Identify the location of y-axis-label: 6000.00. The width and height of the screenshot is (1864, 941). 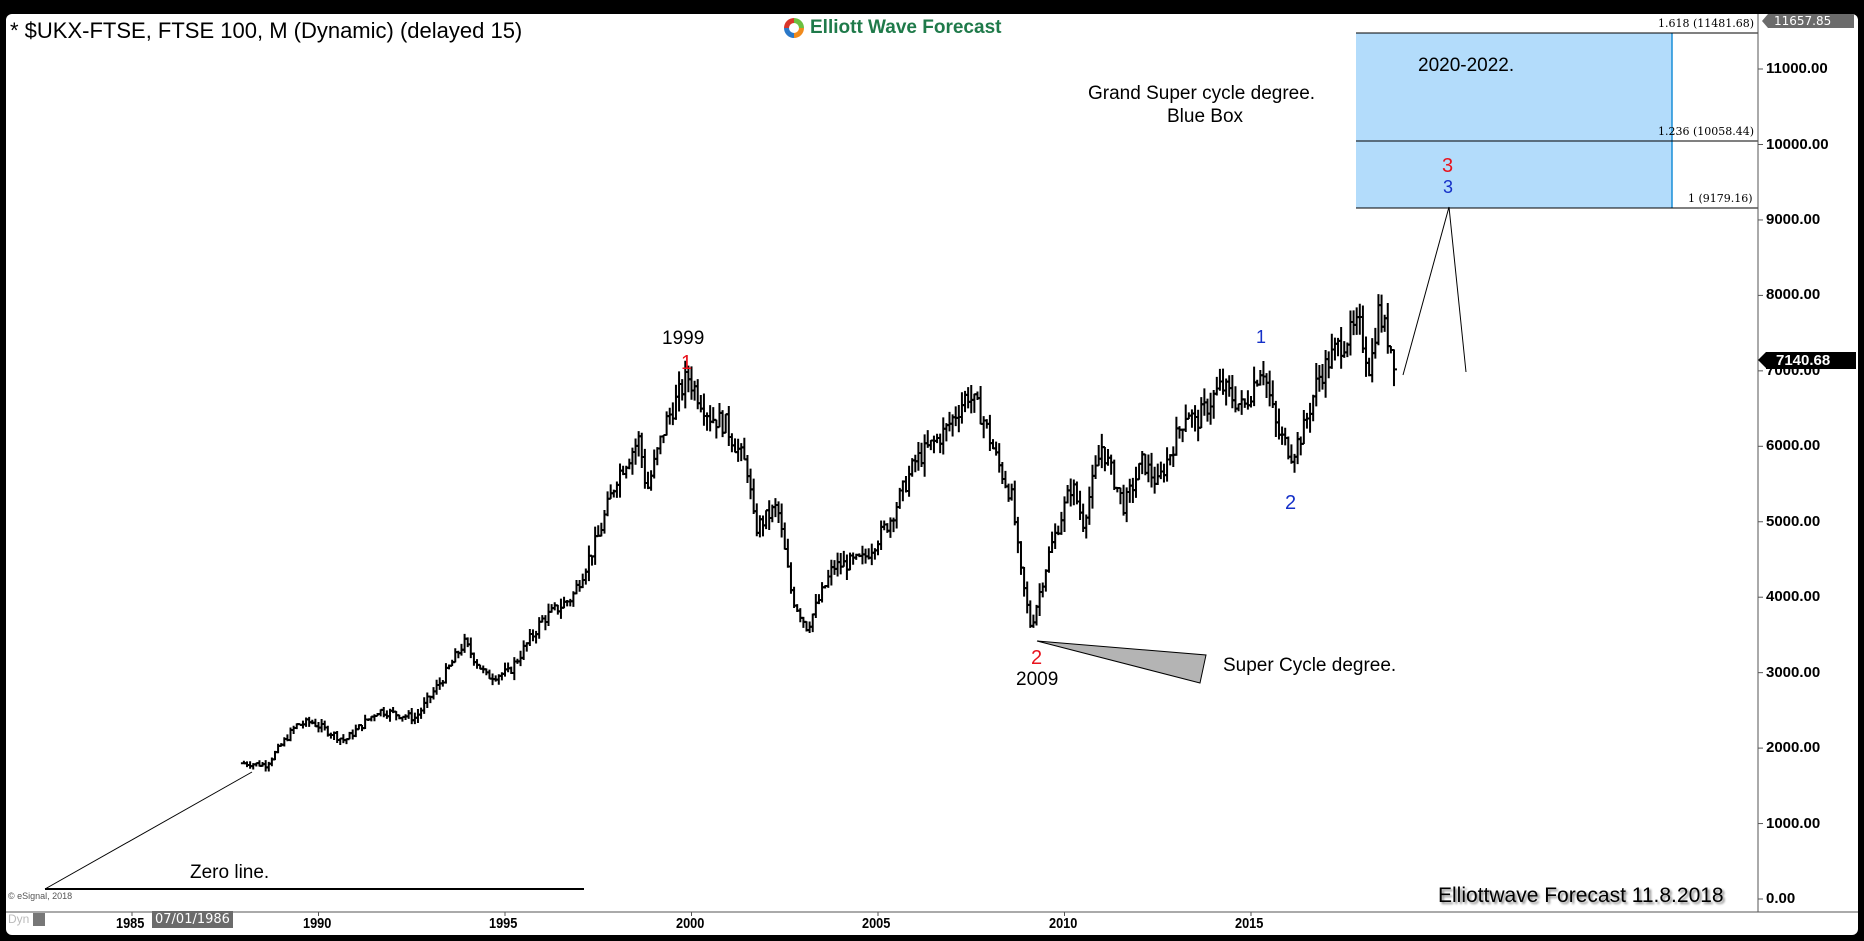
(1793, 446).